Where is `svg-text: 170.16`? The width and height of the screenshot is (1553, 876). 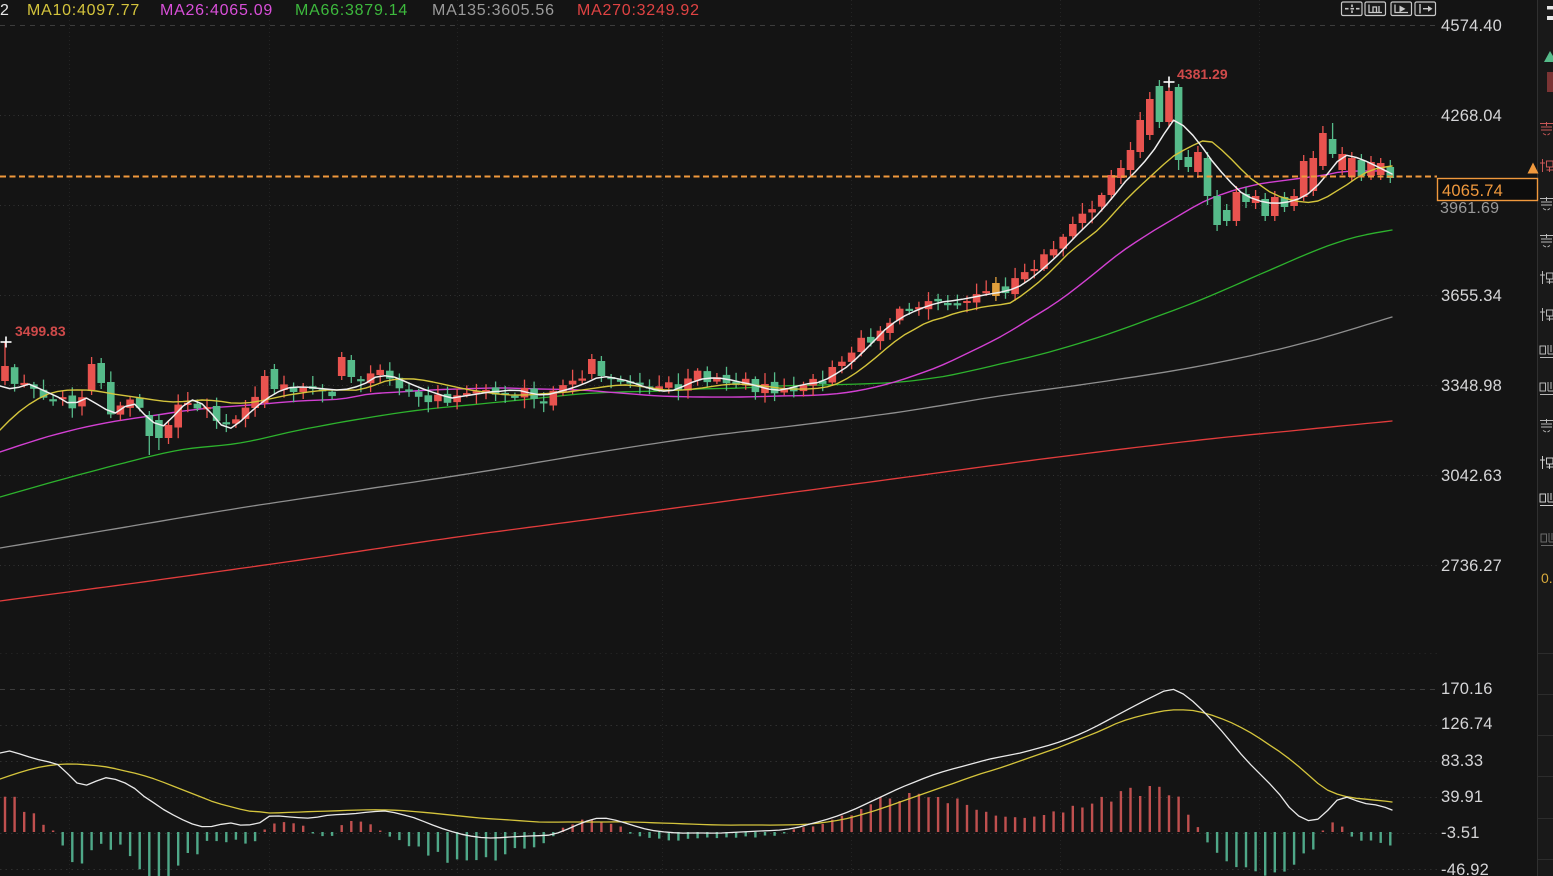 svg-text: 170.16 is located at coordinates (1467, 689).